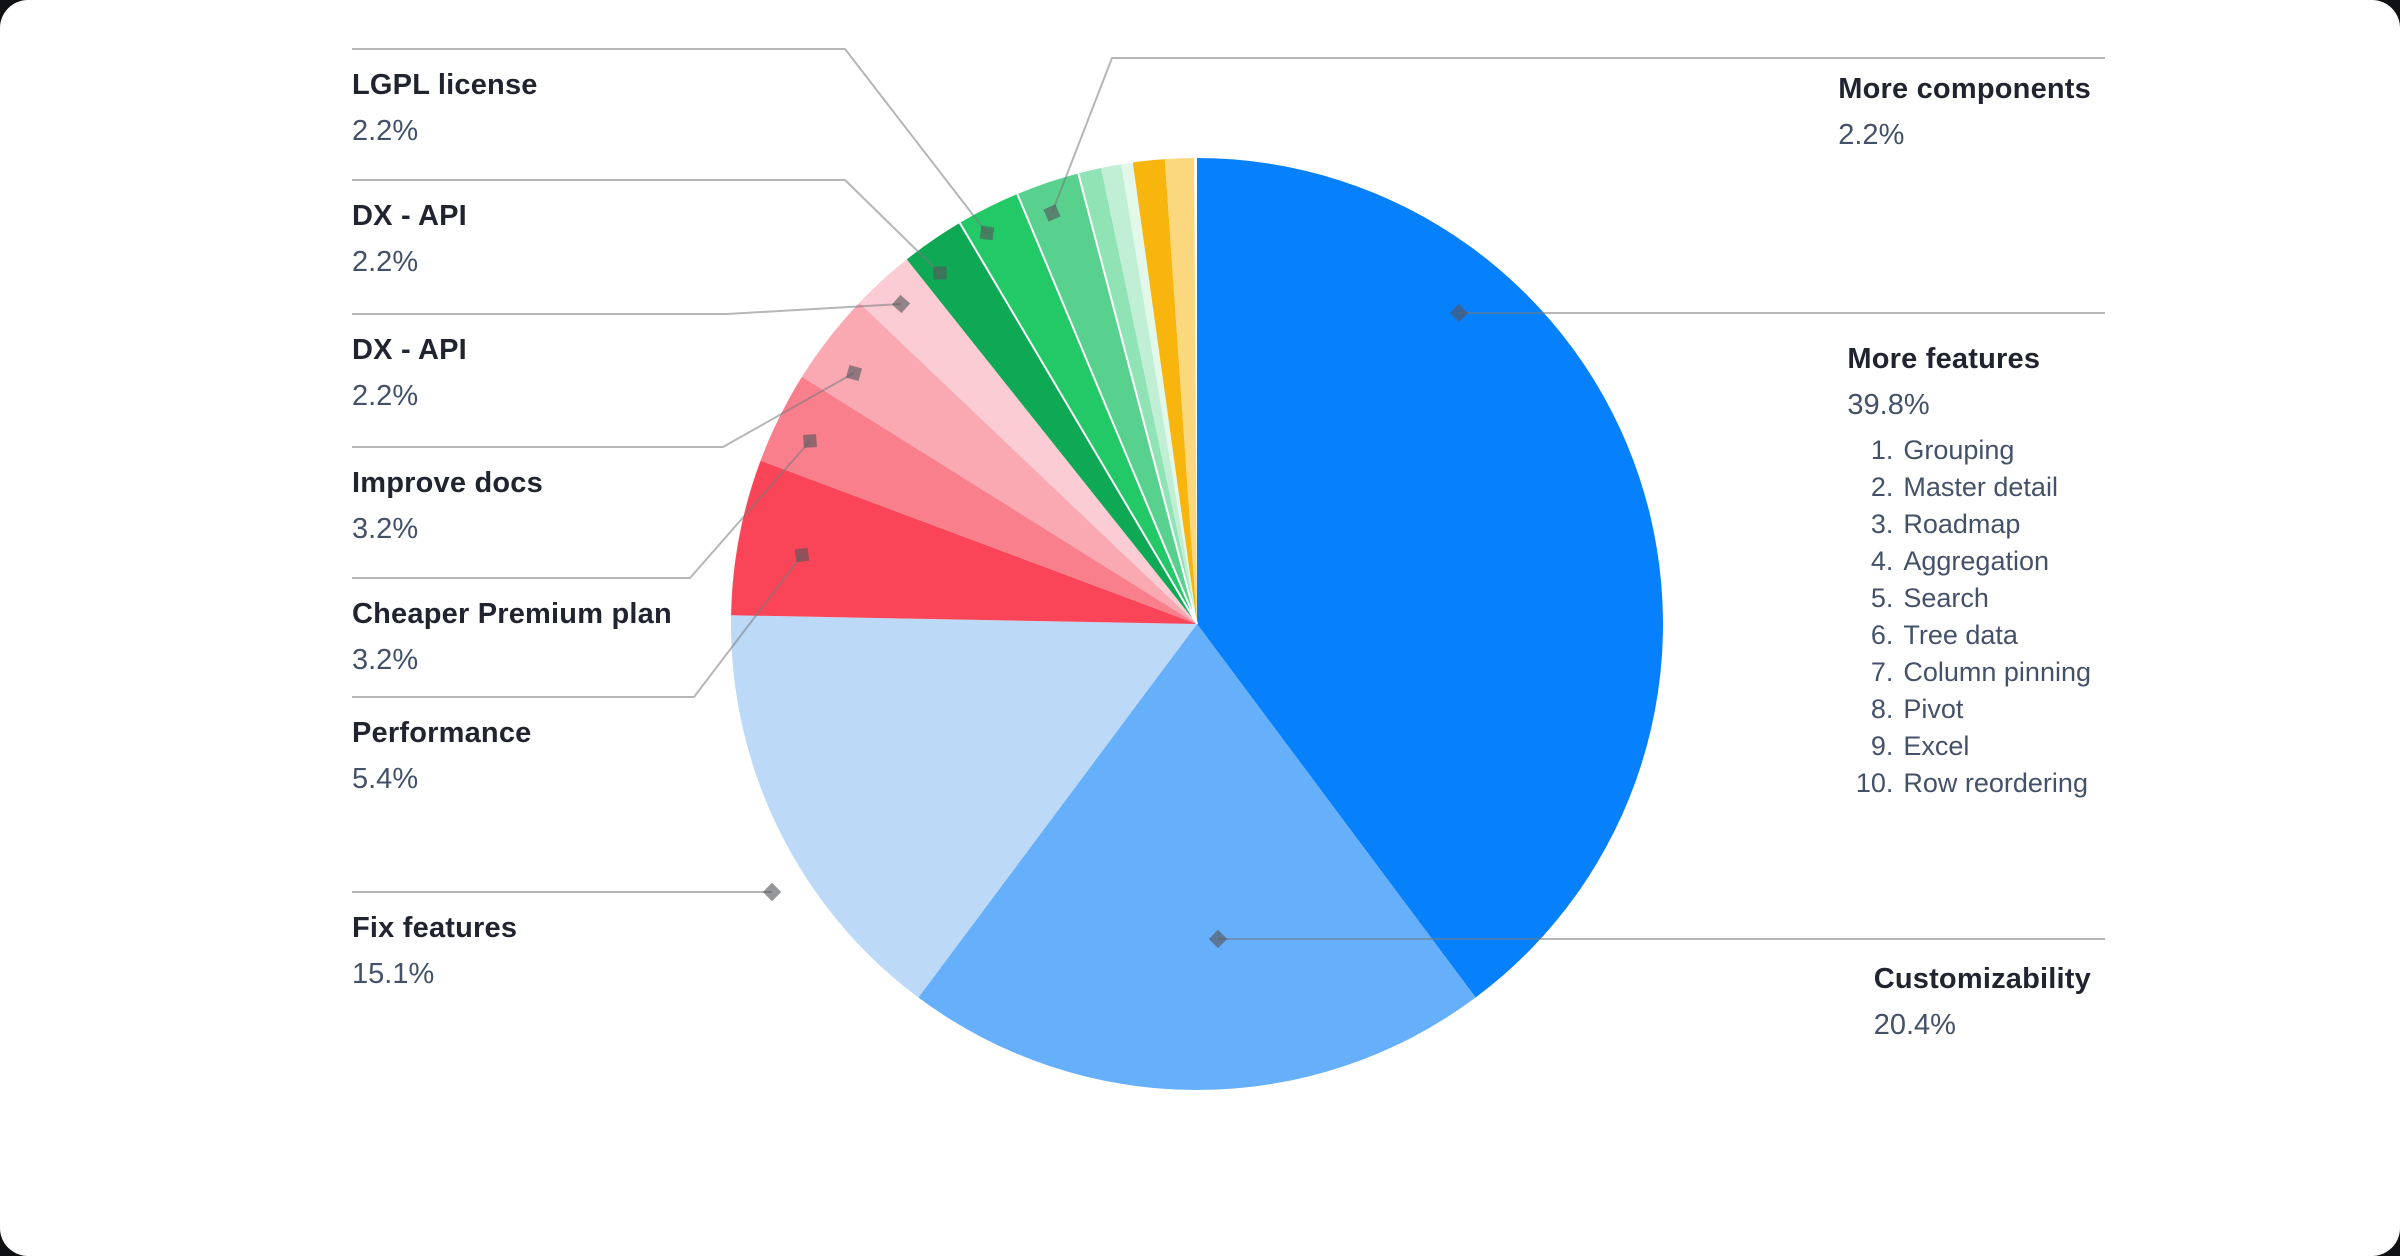  I want to click on slice-label-dx-api-2: DX - API 2.2%, so click(409, 373).